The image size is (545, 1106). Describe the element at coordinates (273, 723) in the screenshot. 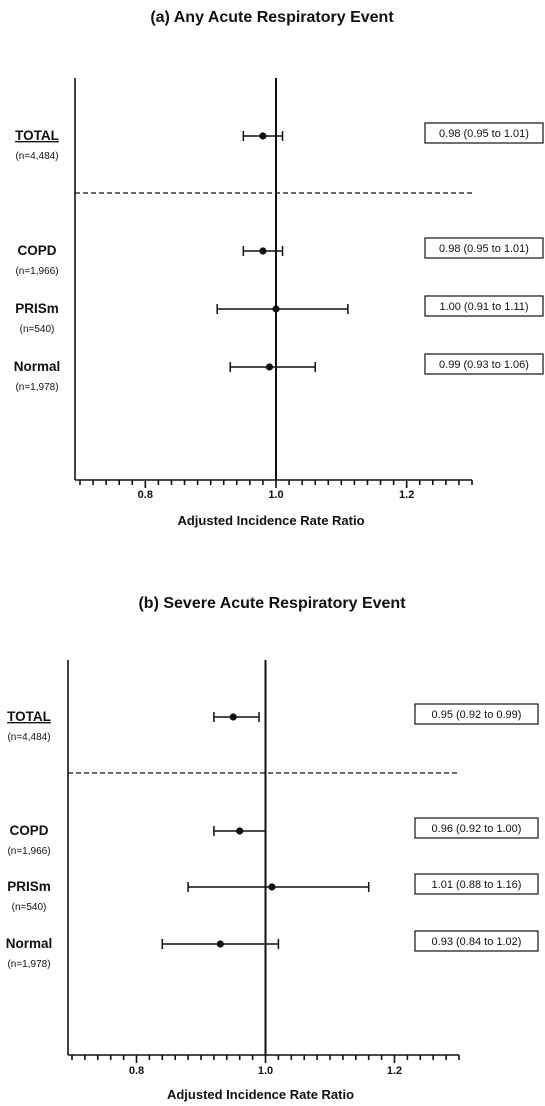

I see `forest-row-total: TOTAL (n=4,484) 0.95 (0.92 to 0.99)` at that location.